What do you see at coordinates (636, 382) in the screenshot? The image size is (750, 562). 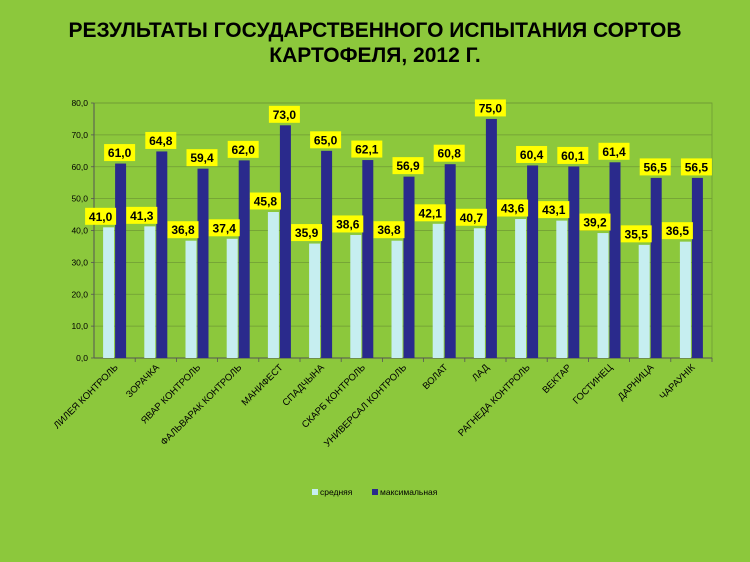 I see `x-tick-label: ДАРНИЦА` at bounding box center [636, 382].